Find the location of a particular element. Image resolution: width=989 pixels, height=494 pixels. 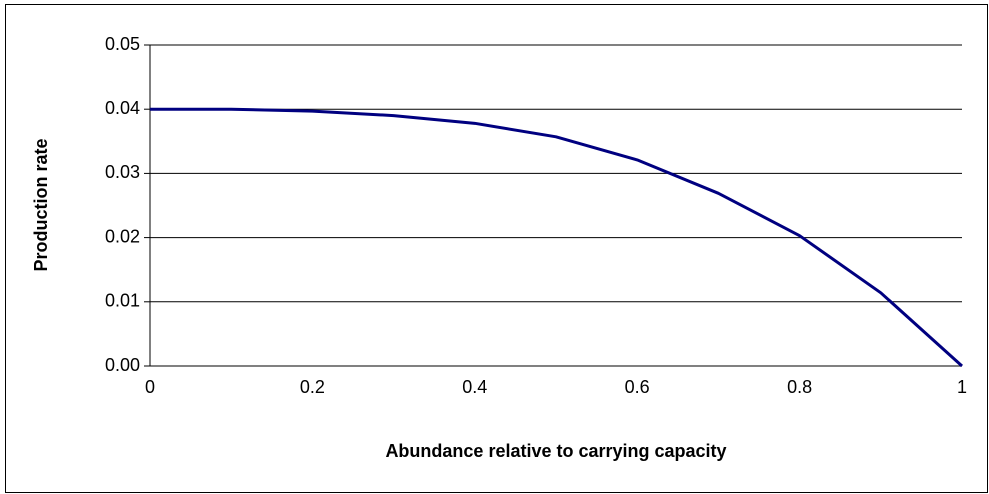

y-tick-label: 0.01 is located at coordinates (122, 301).